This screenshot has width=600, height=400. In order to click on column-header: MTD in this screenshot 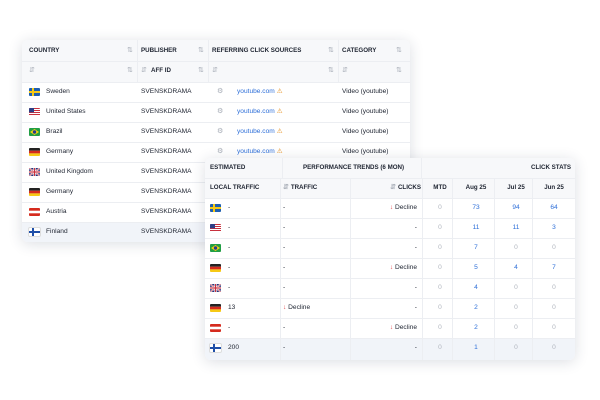, I will do `click(440, 187)`.